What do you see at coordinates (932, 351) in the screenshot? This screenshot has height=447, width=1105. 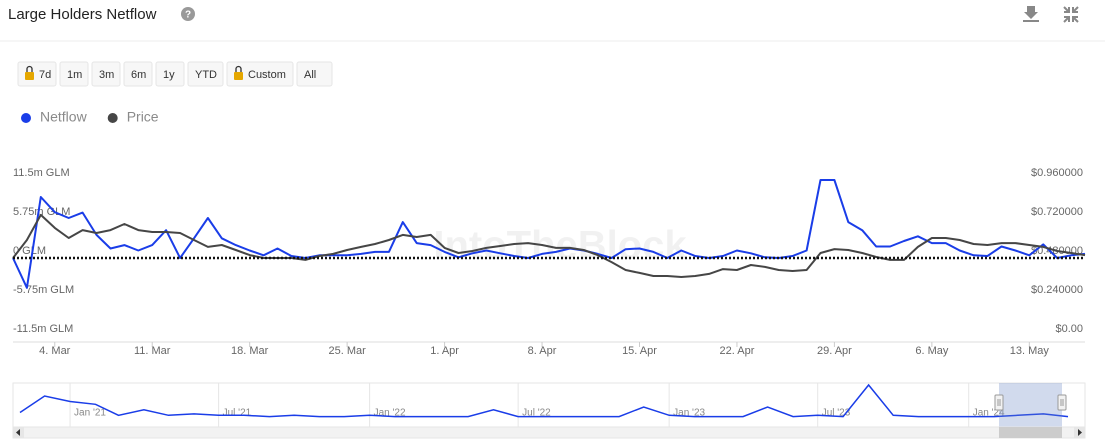 I see `x-tick-label: 6. May` at bounding box center [932, 351].